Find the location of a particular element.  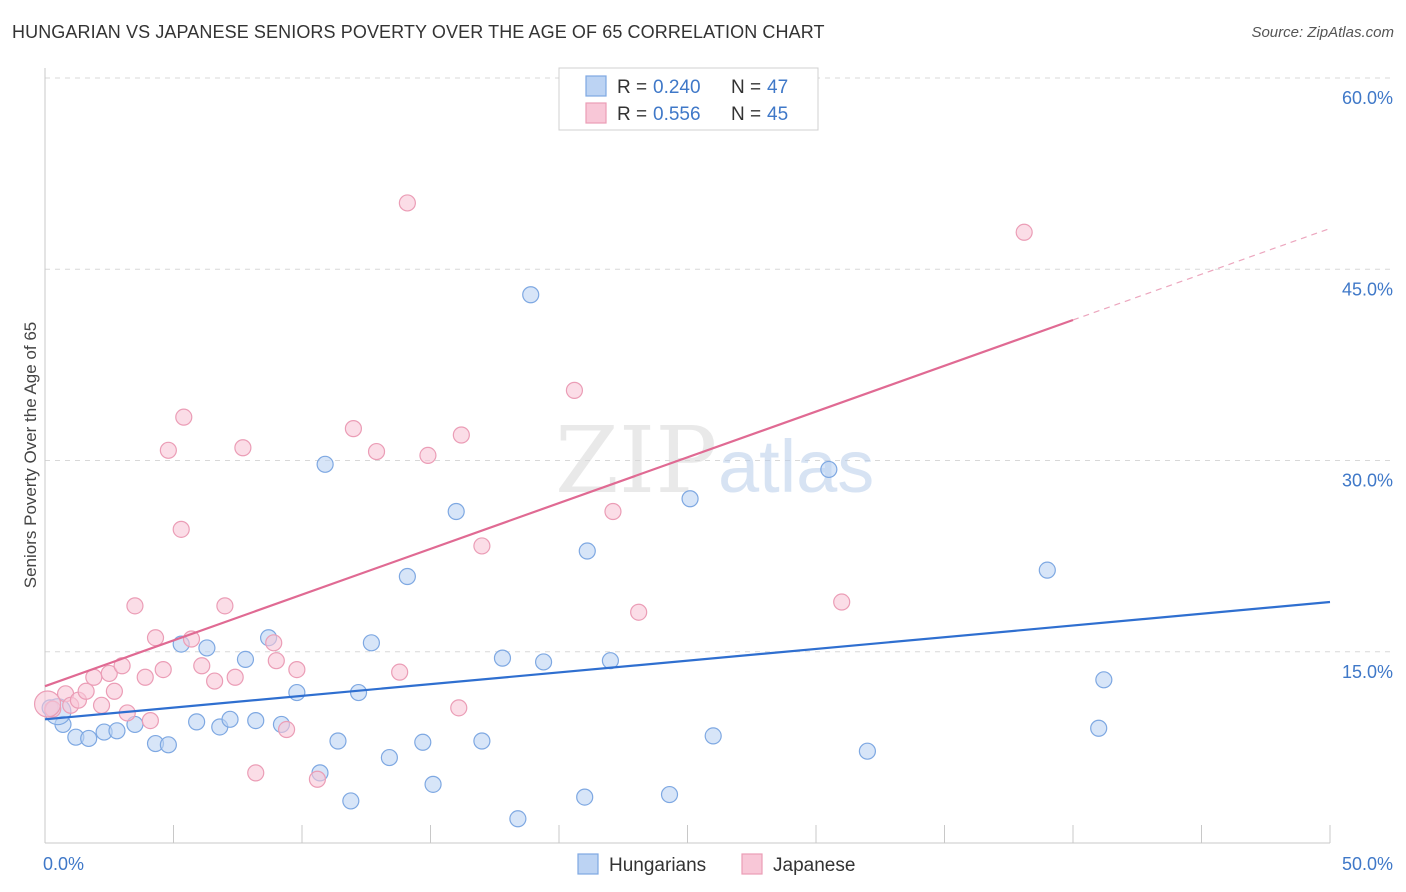

bottom-legend-hungarians: Hungarians is located at coordinates (657, 865).